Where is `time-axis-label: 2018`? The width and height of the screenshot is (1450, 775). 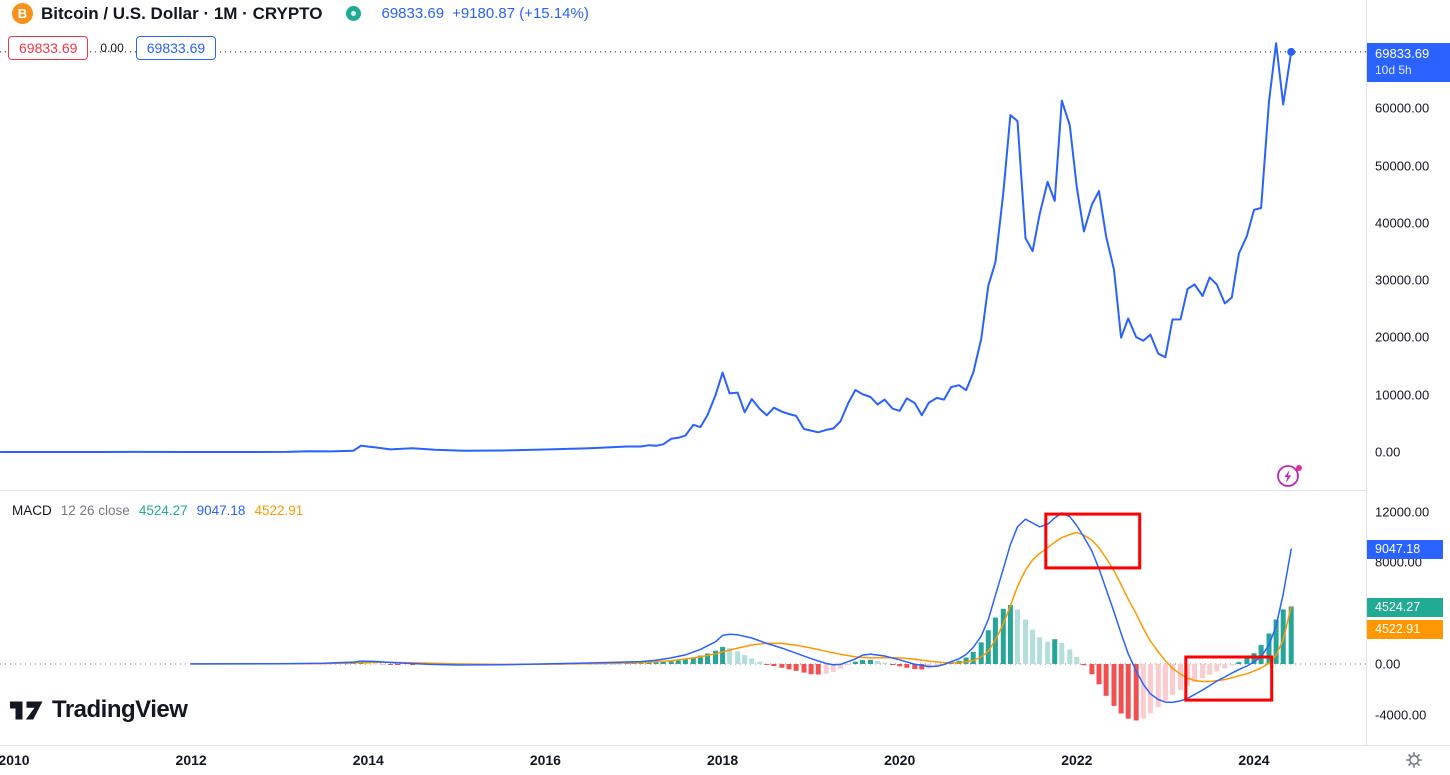 time-axis-label: 2018 is located at coordinates (722, 760).